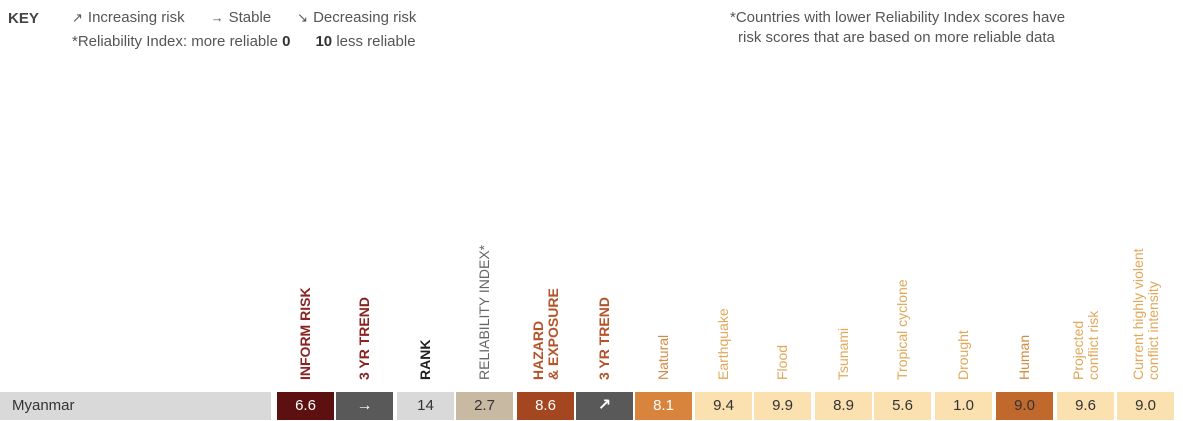  Describe the element at coordinates (552, 334) in the screenshot. I see `column-header-label: & EXPOSURE` at that location.